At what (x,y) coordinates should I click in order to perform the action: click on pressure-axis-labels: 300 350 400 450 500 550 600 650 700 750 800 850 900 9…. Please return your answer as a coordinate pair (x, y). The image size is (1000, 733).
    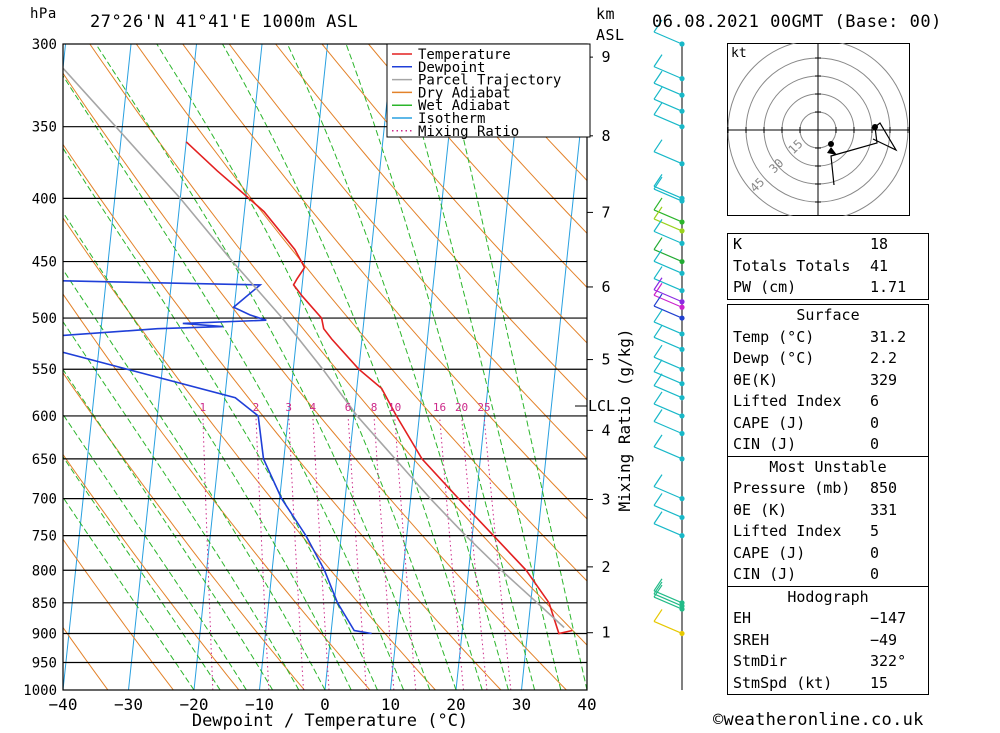
    Looking at the image, I should click on (40, 368).